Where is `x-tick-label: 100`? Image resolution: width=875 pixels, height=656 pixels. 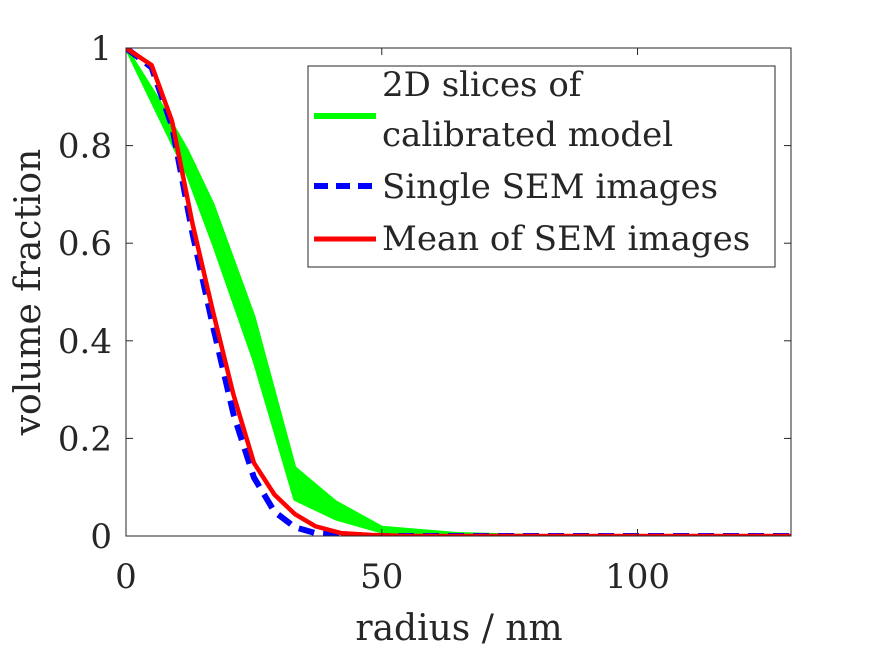 x-tick-label: 100 is located at coordinates (637, 577).